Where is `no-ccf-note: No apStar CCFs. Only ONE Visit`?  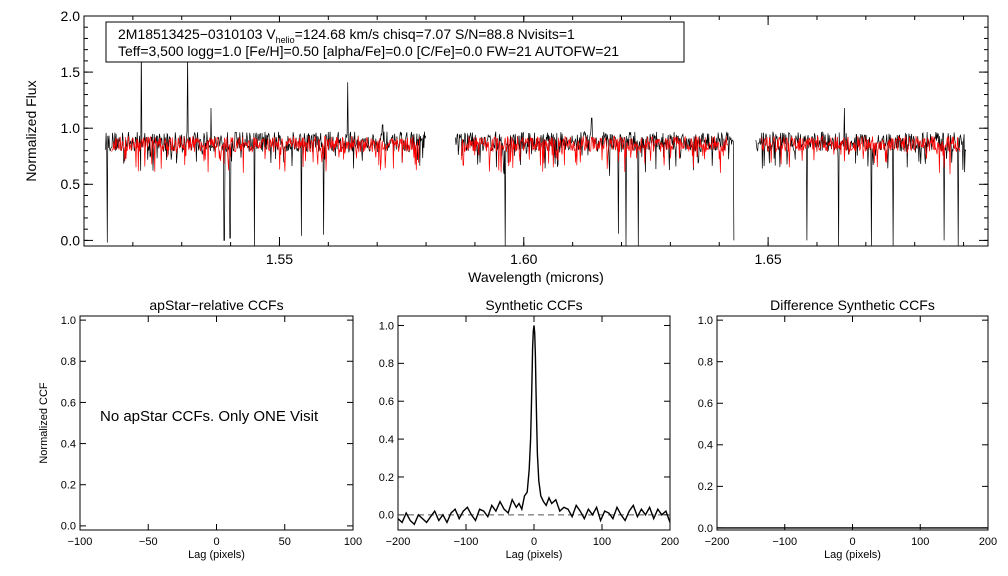 no-ccf-note: No apStar CCFs. Only ONE Visit is located at coordinates (209, 416).